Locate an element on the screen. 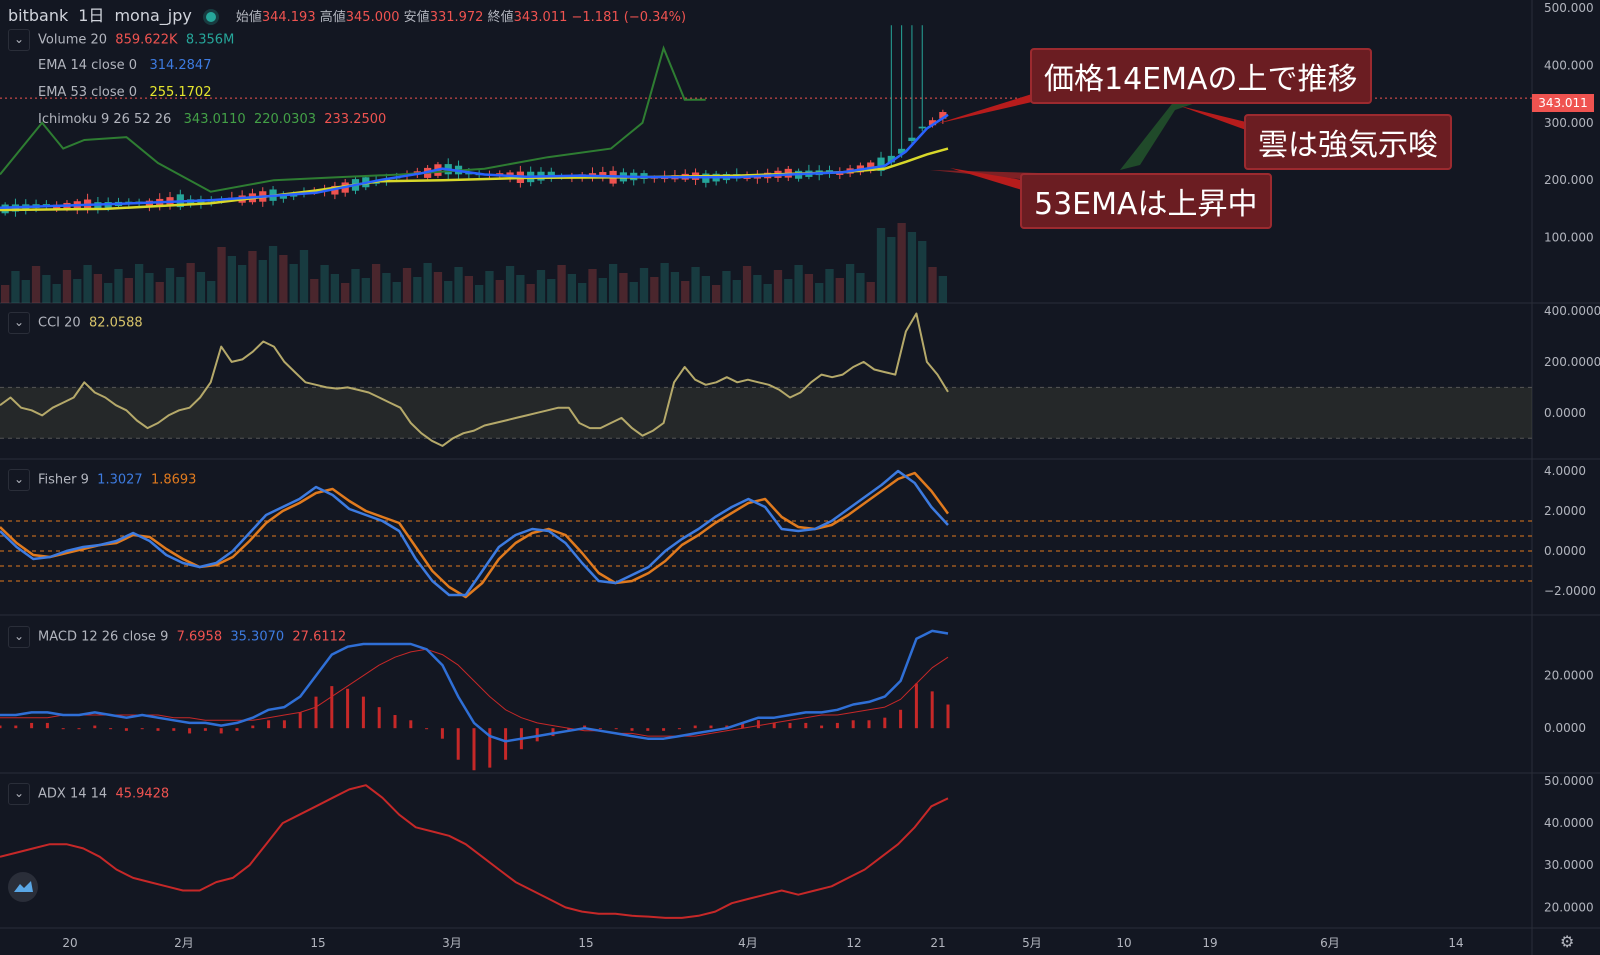 This screenshot has width=1600, height=955. time-axis-label: 20 is located at coordinates (69, 943).